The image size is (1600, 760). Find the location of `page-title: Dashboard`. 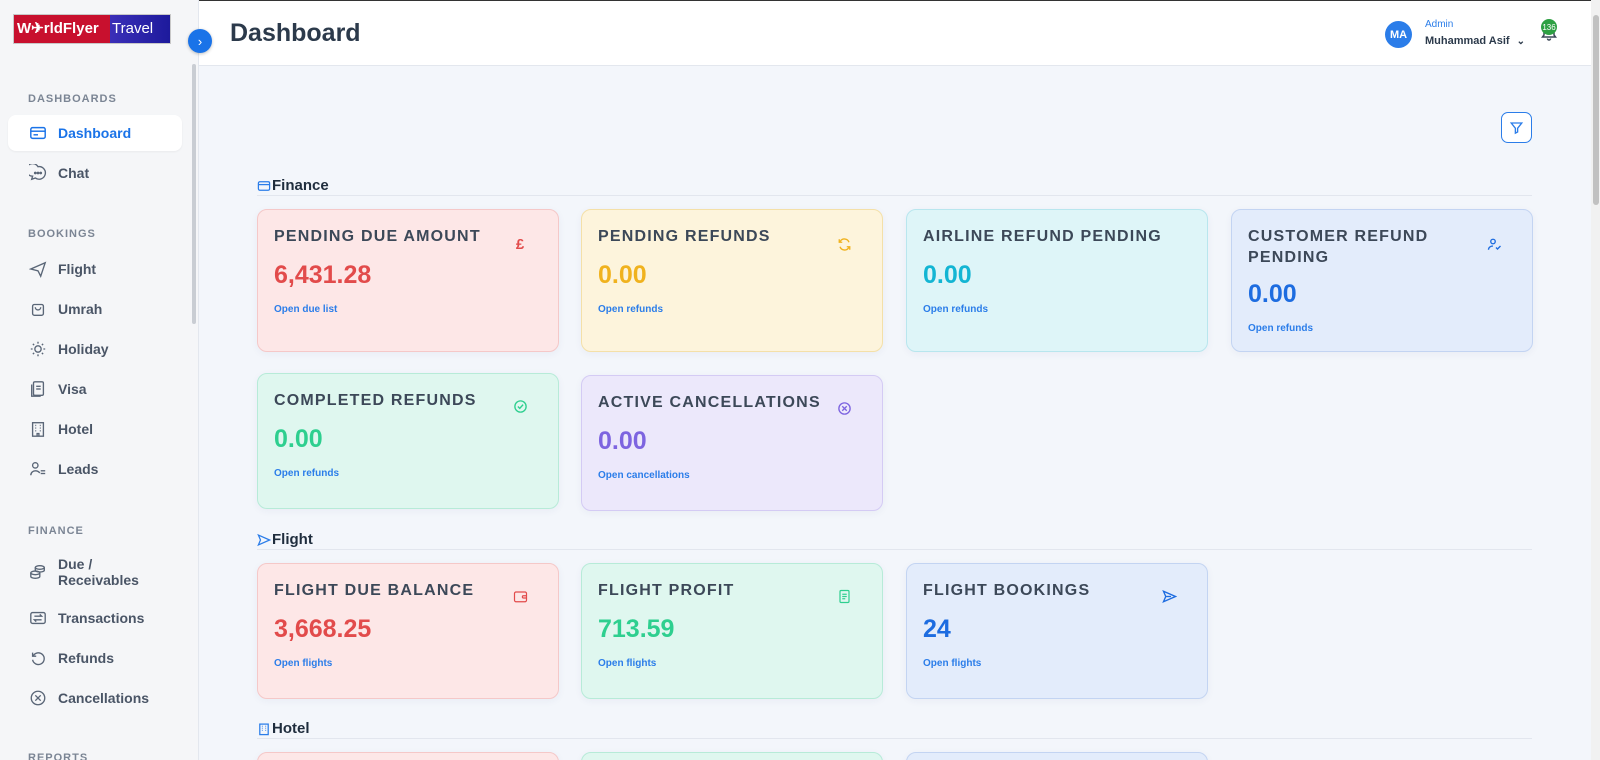

page-title: Dashboard is located at coordinates (295, 33).